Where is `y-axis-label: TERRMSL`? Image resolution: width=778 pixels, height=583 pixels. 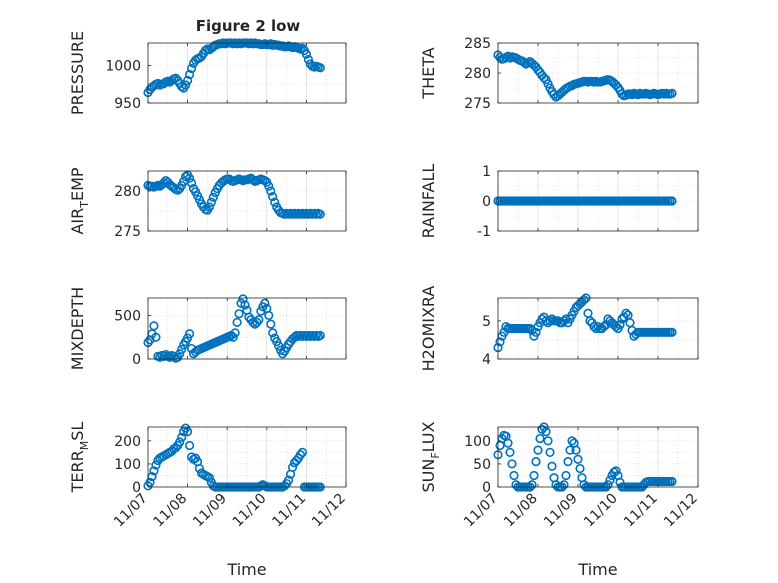
y-axis-label: TERRMSL is located at coordinates (79, 458).